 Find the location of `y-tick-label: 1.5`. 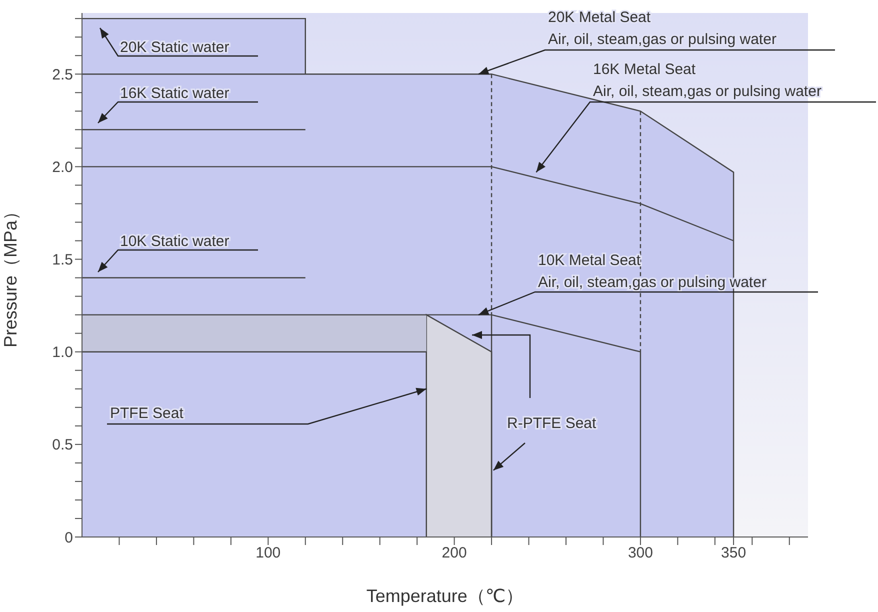

y-tick-label: 1.5 is located at coordinates (62, 260).